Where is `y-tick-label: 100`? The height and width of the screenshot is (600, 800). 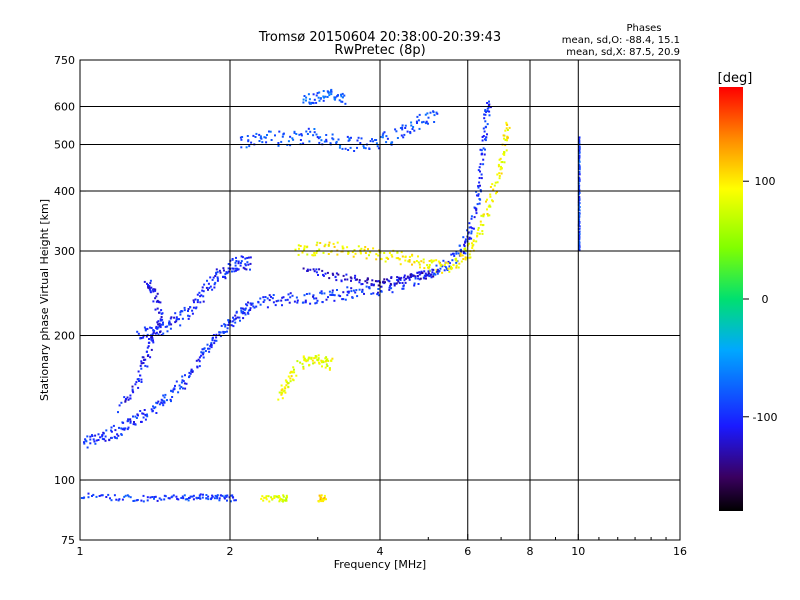 y-tick-label: 100 is located at coordinates (64, 480).